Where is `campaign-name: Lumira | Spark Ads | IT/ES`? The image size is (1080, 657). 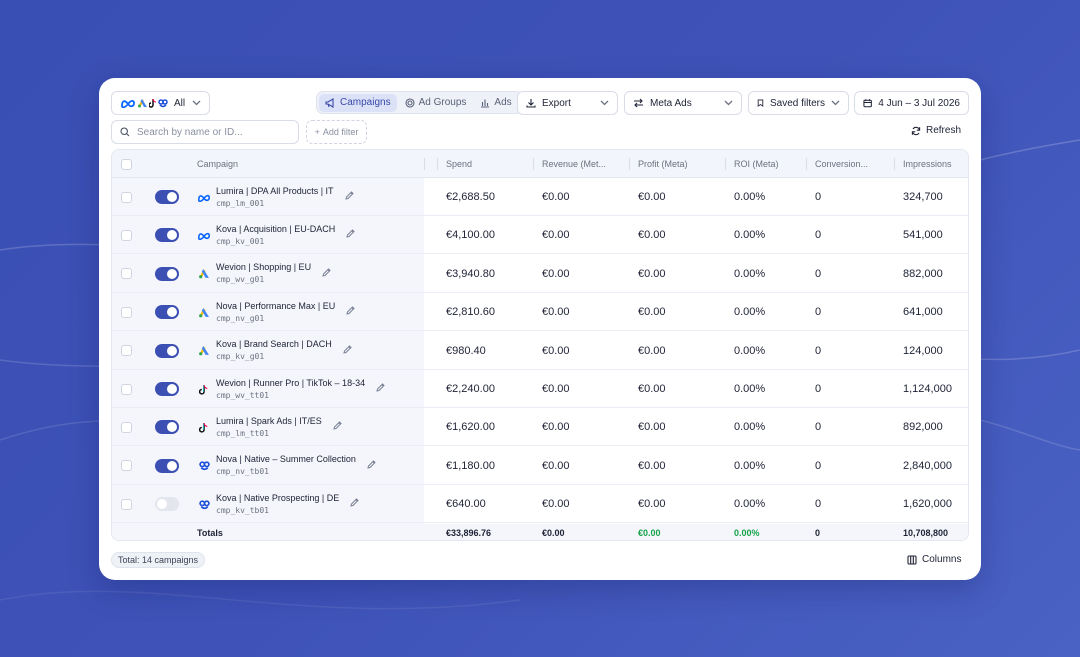 campaign-name: Lumira | Spark Ads | IT/ES is located at coordinates (269, 420).